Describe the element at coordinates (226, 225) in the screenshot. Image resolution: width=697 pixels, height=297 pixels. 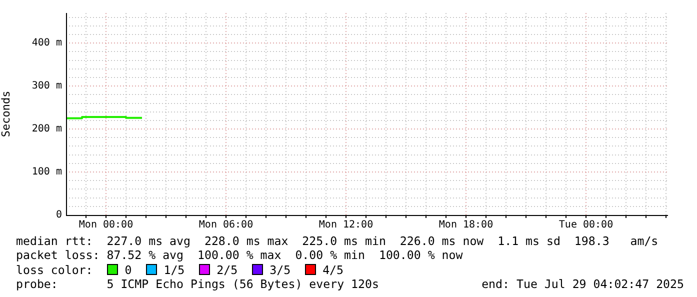
I see `x-tick-label: Mon 06:00` at that location.